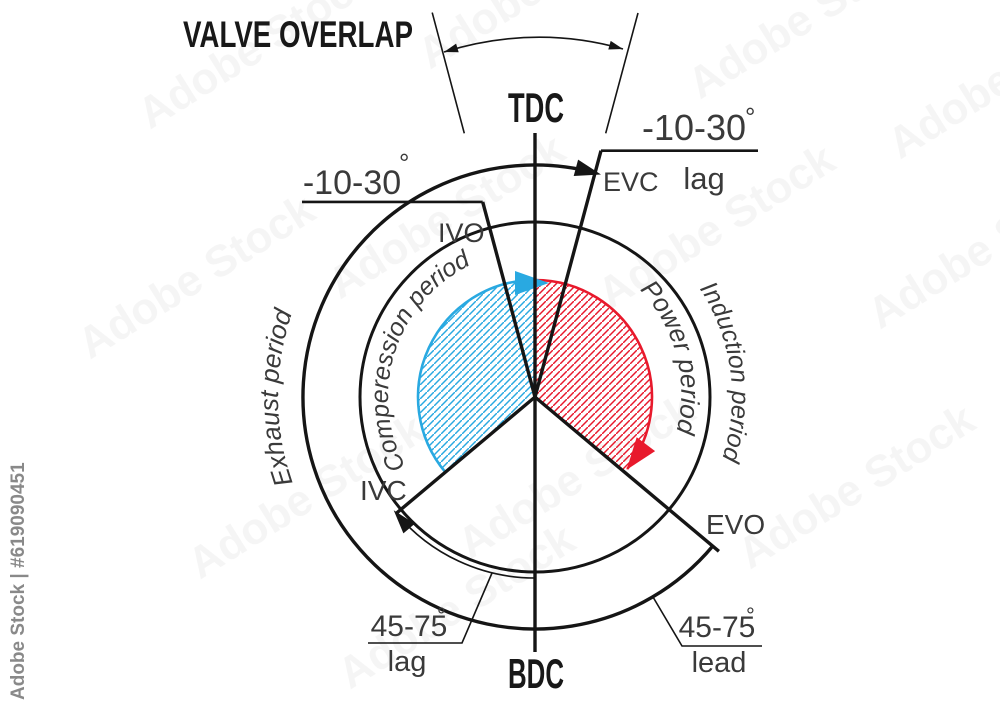 Image resolution: width=1000 pixels, height=707 pixels. What do you see at coordinates (717, 627) in the screenshot?
I see `evo-lead-angle-value: 45-75` at bounding box center [717, 627].